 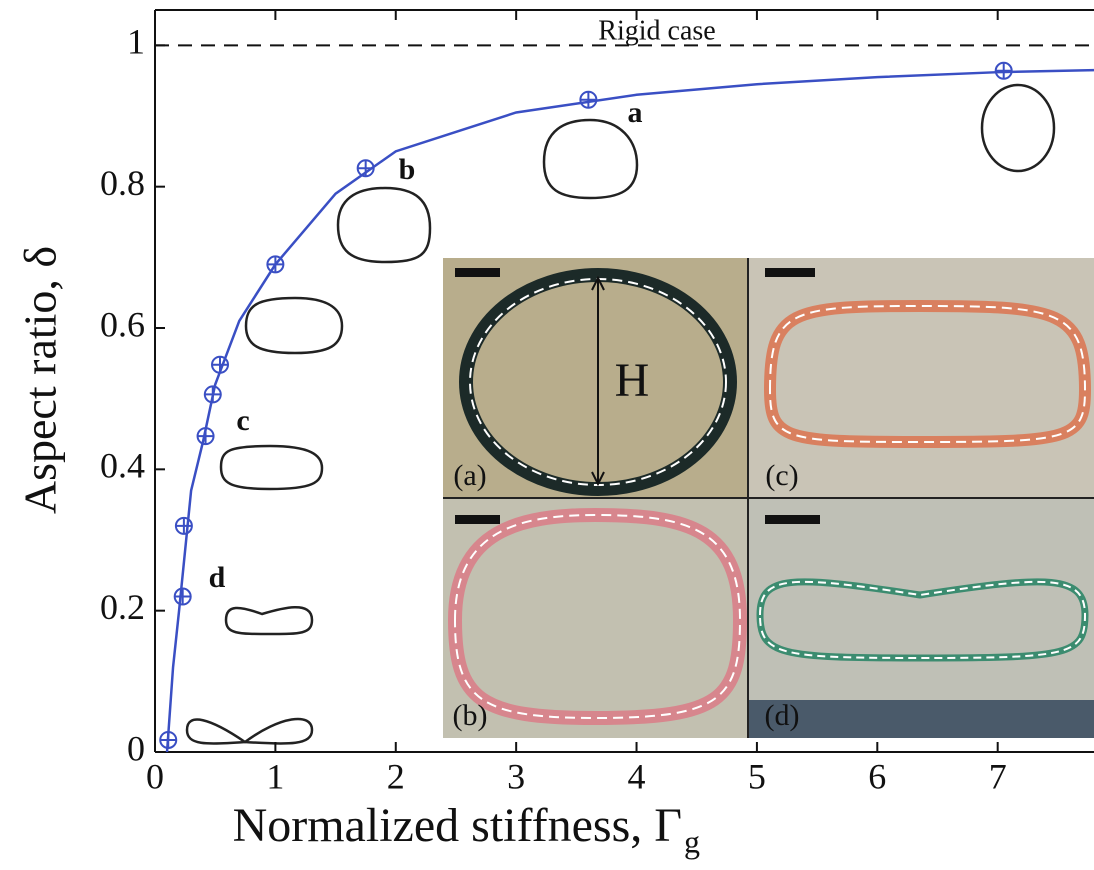 I want to click on contour-d, so click(x=922, y=620).